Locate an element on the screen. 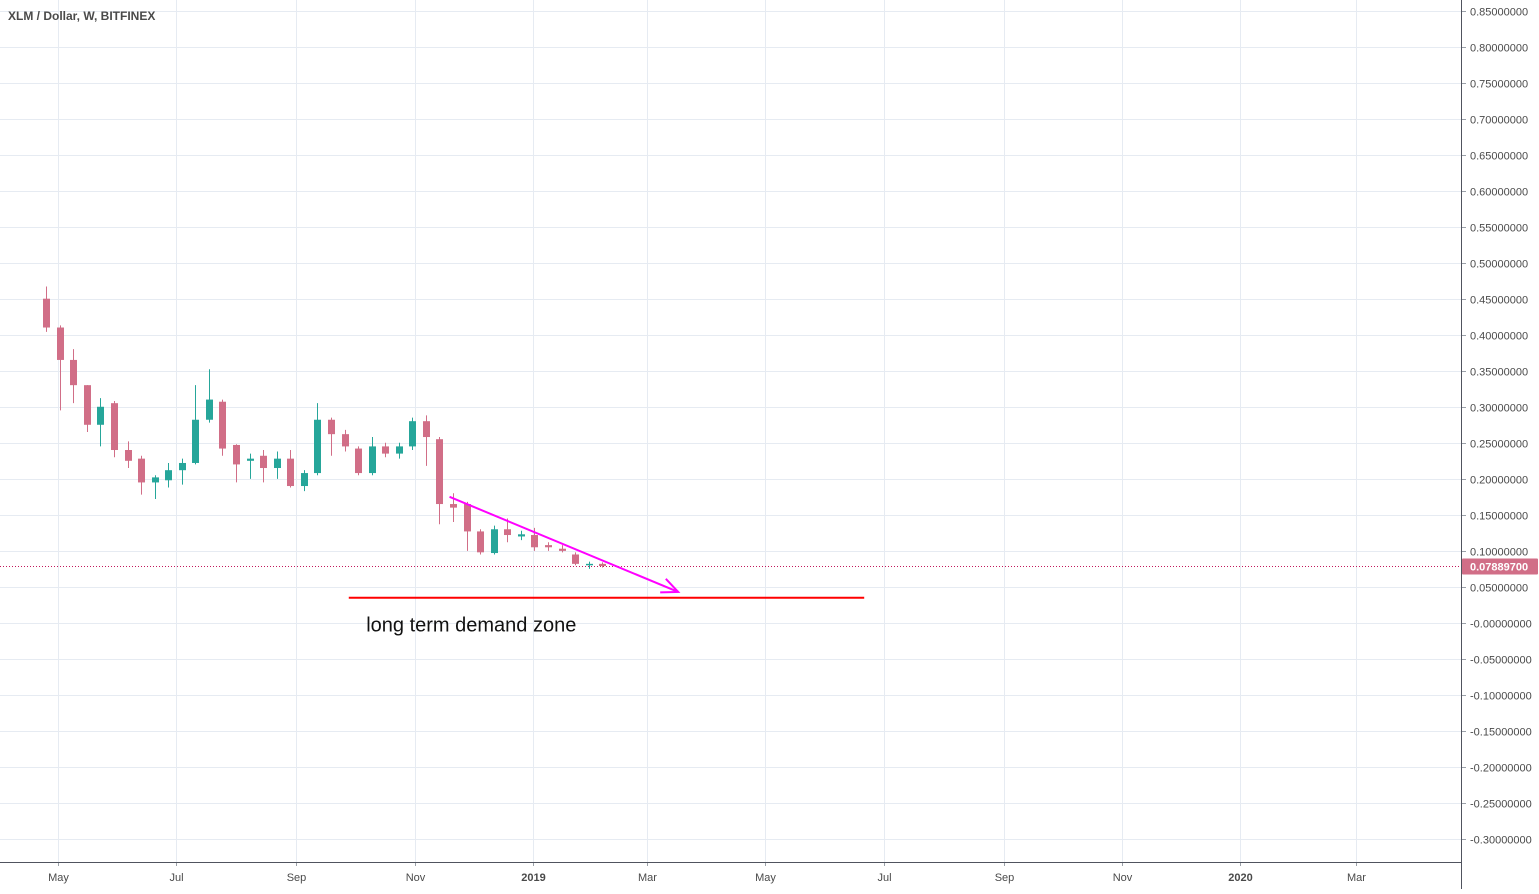 Image resolution: width=1539 pixels, height=894 pixels. y-tick-label: 0.55000000 is located at coordinates (1499, 229).